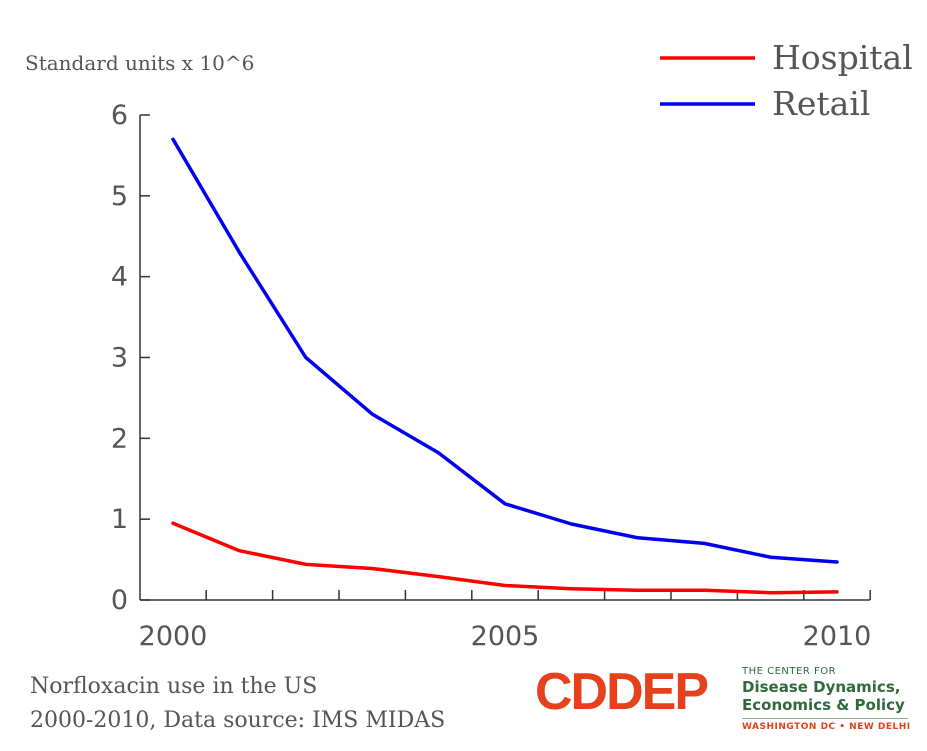 This screenshot has height=751, width=927. What do you see at coordinates (826, 727) in the screenshot?
I see `logo-location: WASHINGTON DC • NEW DELHI` at bounding box center [826, 727].